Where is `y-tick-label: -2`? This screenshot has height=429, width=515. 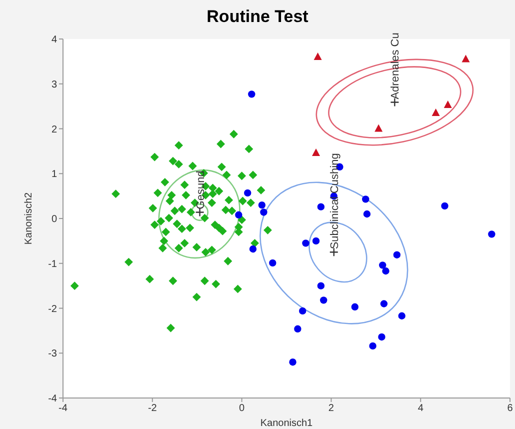 y-tick-label: -2 is located at coordinates (53, 309).